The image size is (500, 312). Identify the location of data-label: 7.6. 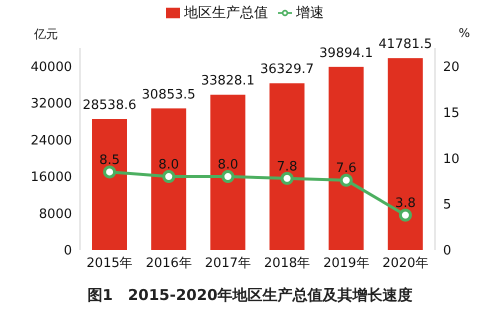
(346, 168).